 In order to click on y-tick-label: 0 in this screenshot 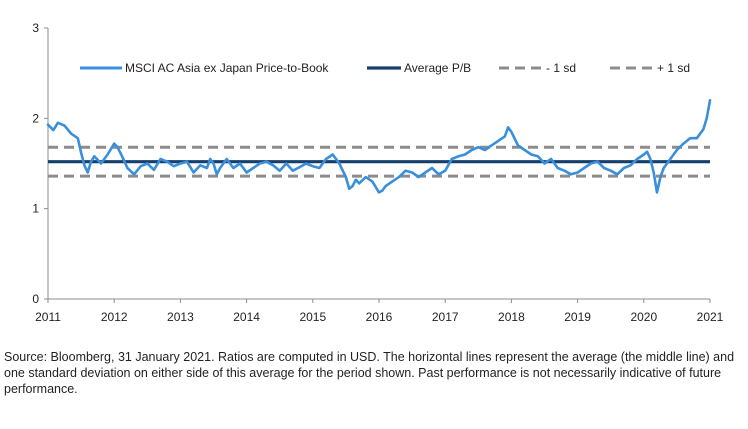, I will do `click(35, 299)`.